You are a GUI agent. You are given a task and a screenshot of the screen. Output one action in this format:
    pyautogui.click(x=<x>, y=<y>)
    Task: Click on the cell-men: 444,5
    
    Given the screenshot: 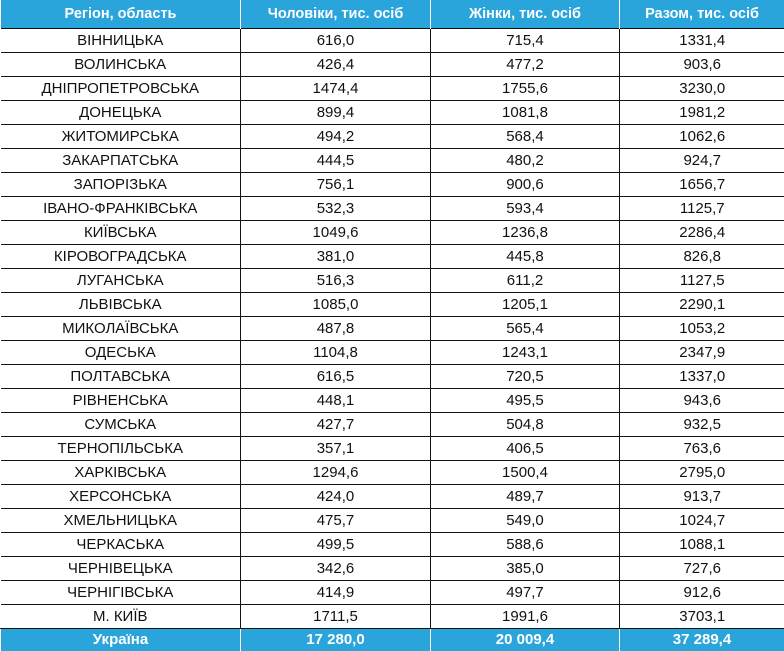 What is the action you would take?
    pyautogui.click(x=336, y=161)
    